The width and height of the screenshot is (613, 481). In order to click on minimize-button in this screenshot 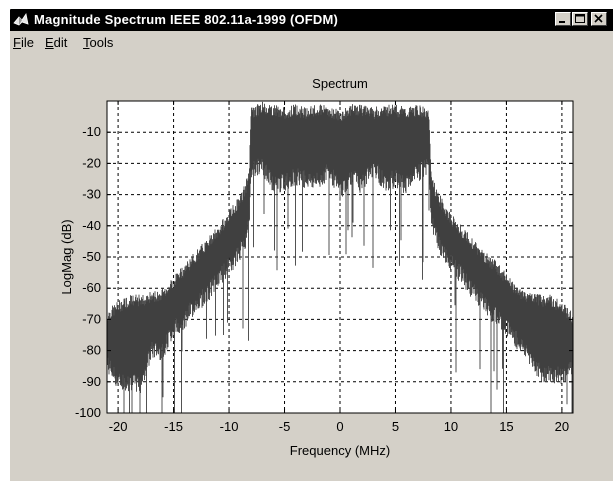, I will do `click(563, 19)`.